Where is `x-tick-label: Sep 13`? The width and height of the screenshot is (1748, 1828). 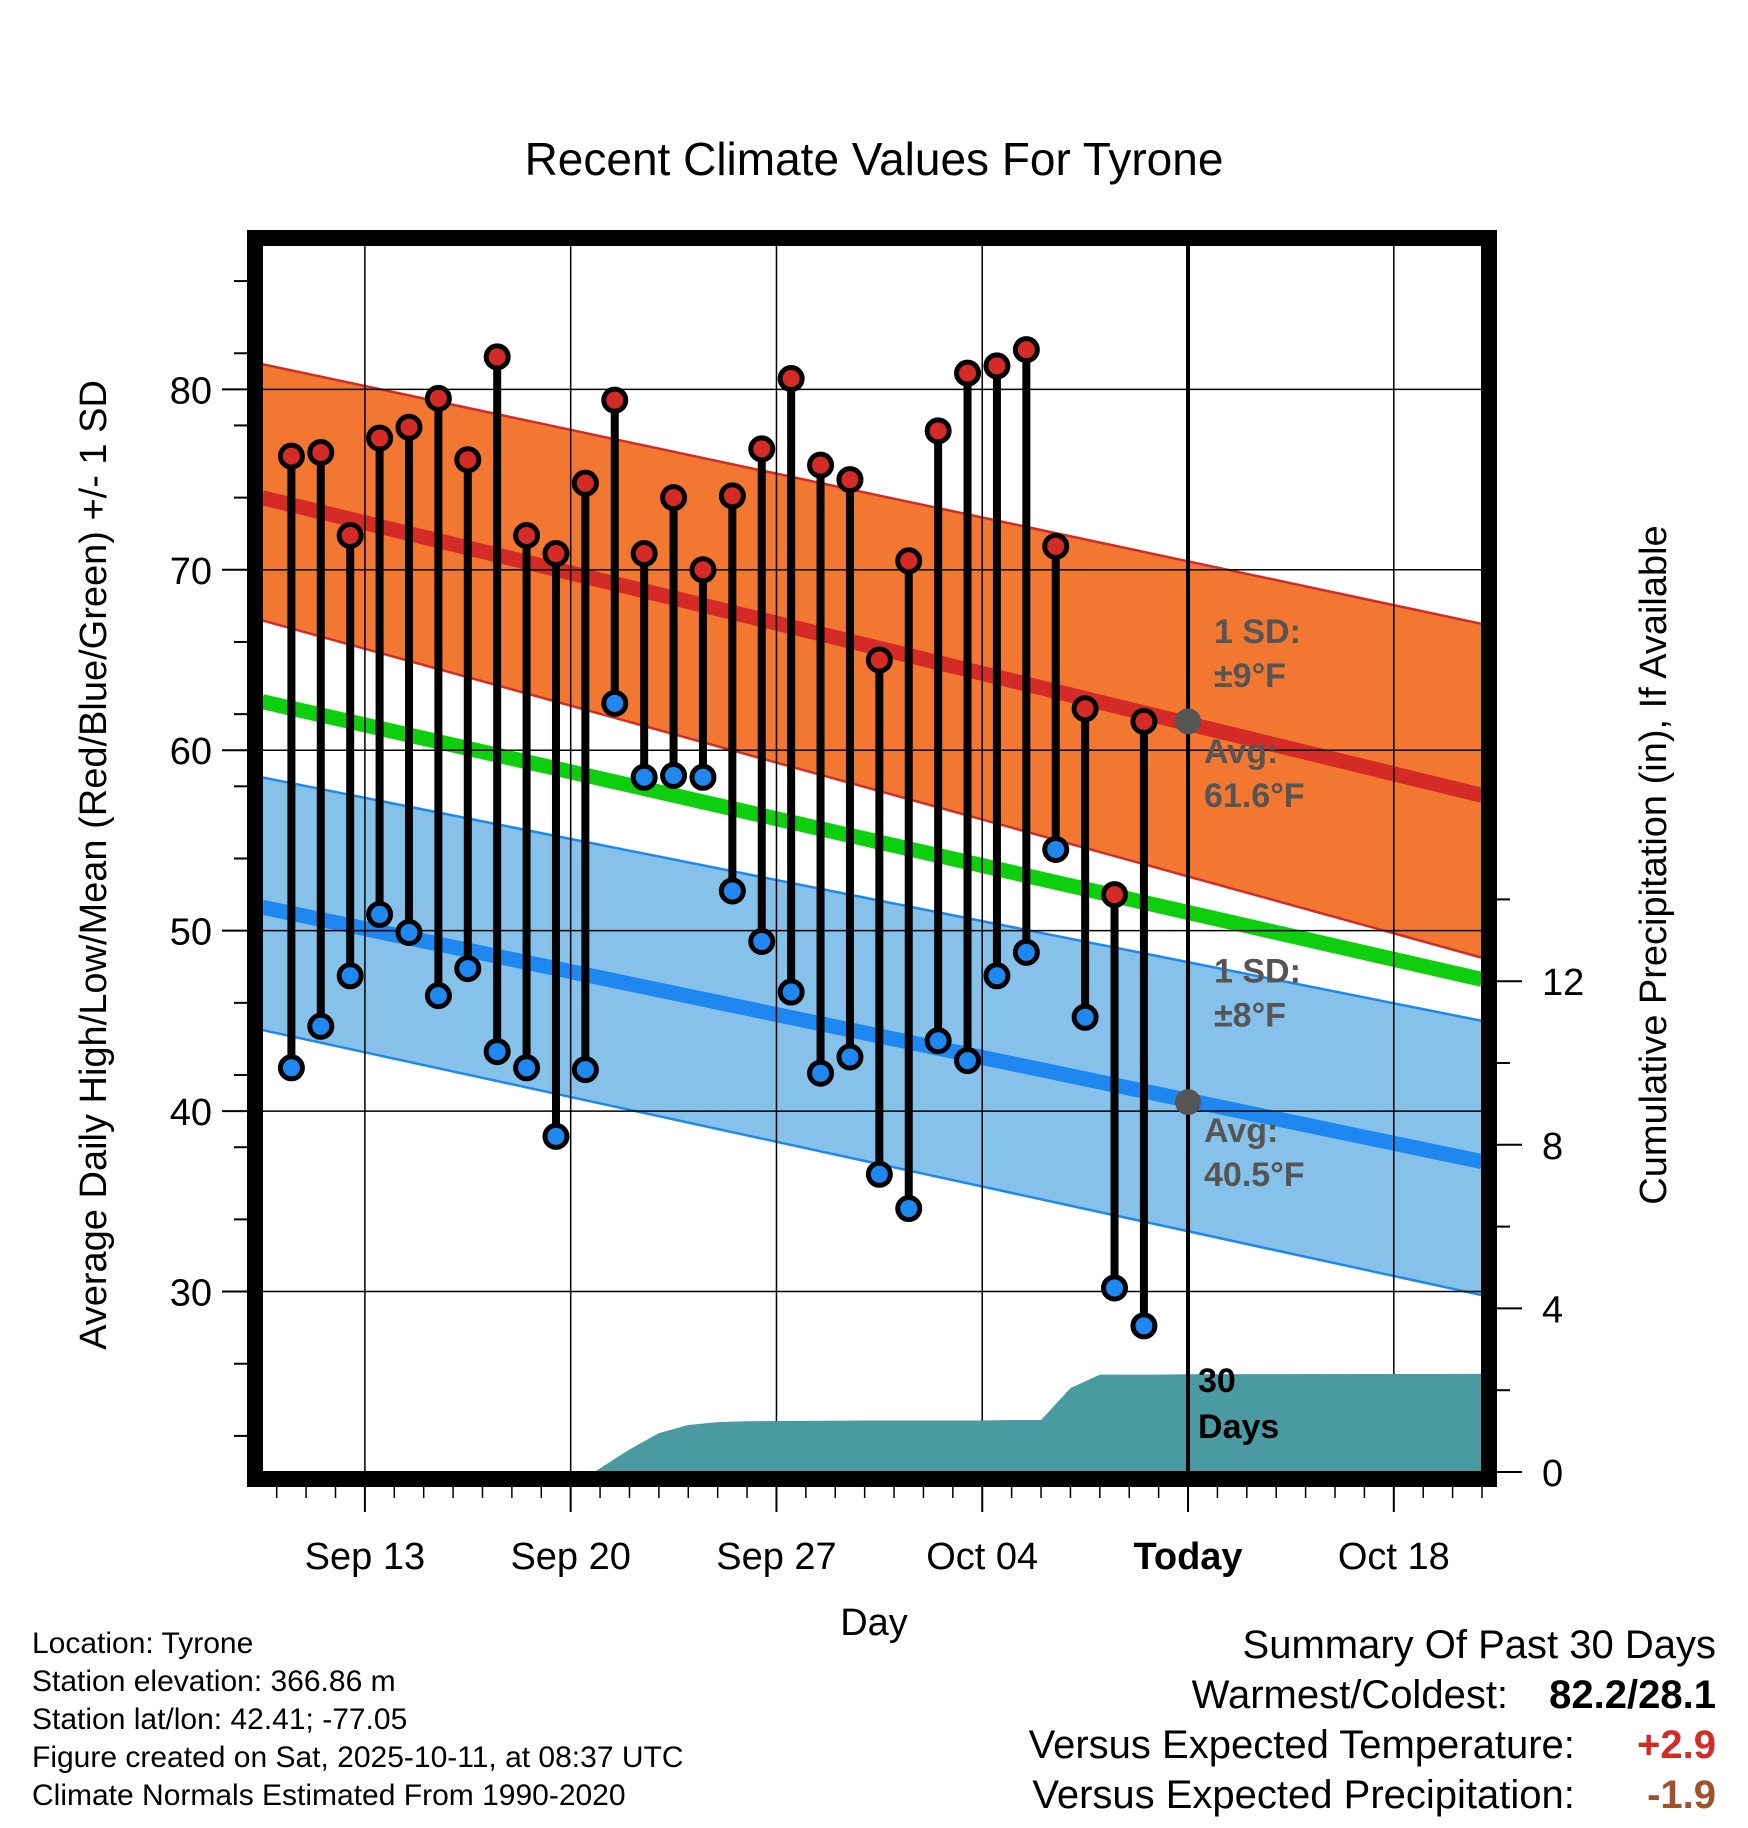
x-tick-label: Sep 13 is located at coordinates (365, 1557).